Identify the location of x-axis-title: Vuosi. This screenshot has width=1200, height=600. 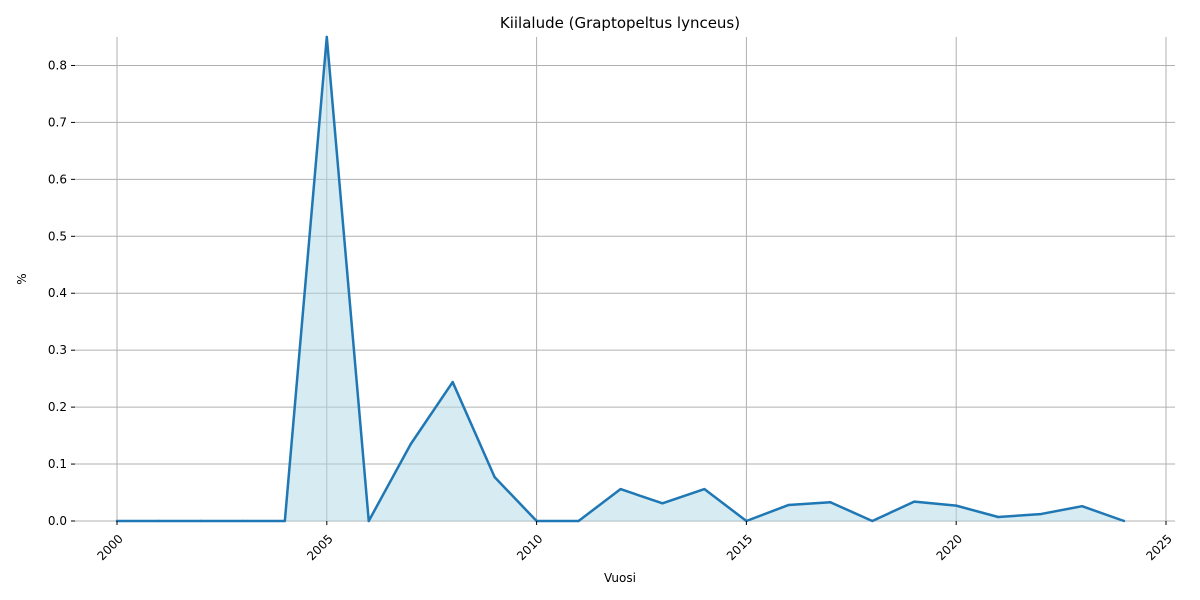
(620, 578).